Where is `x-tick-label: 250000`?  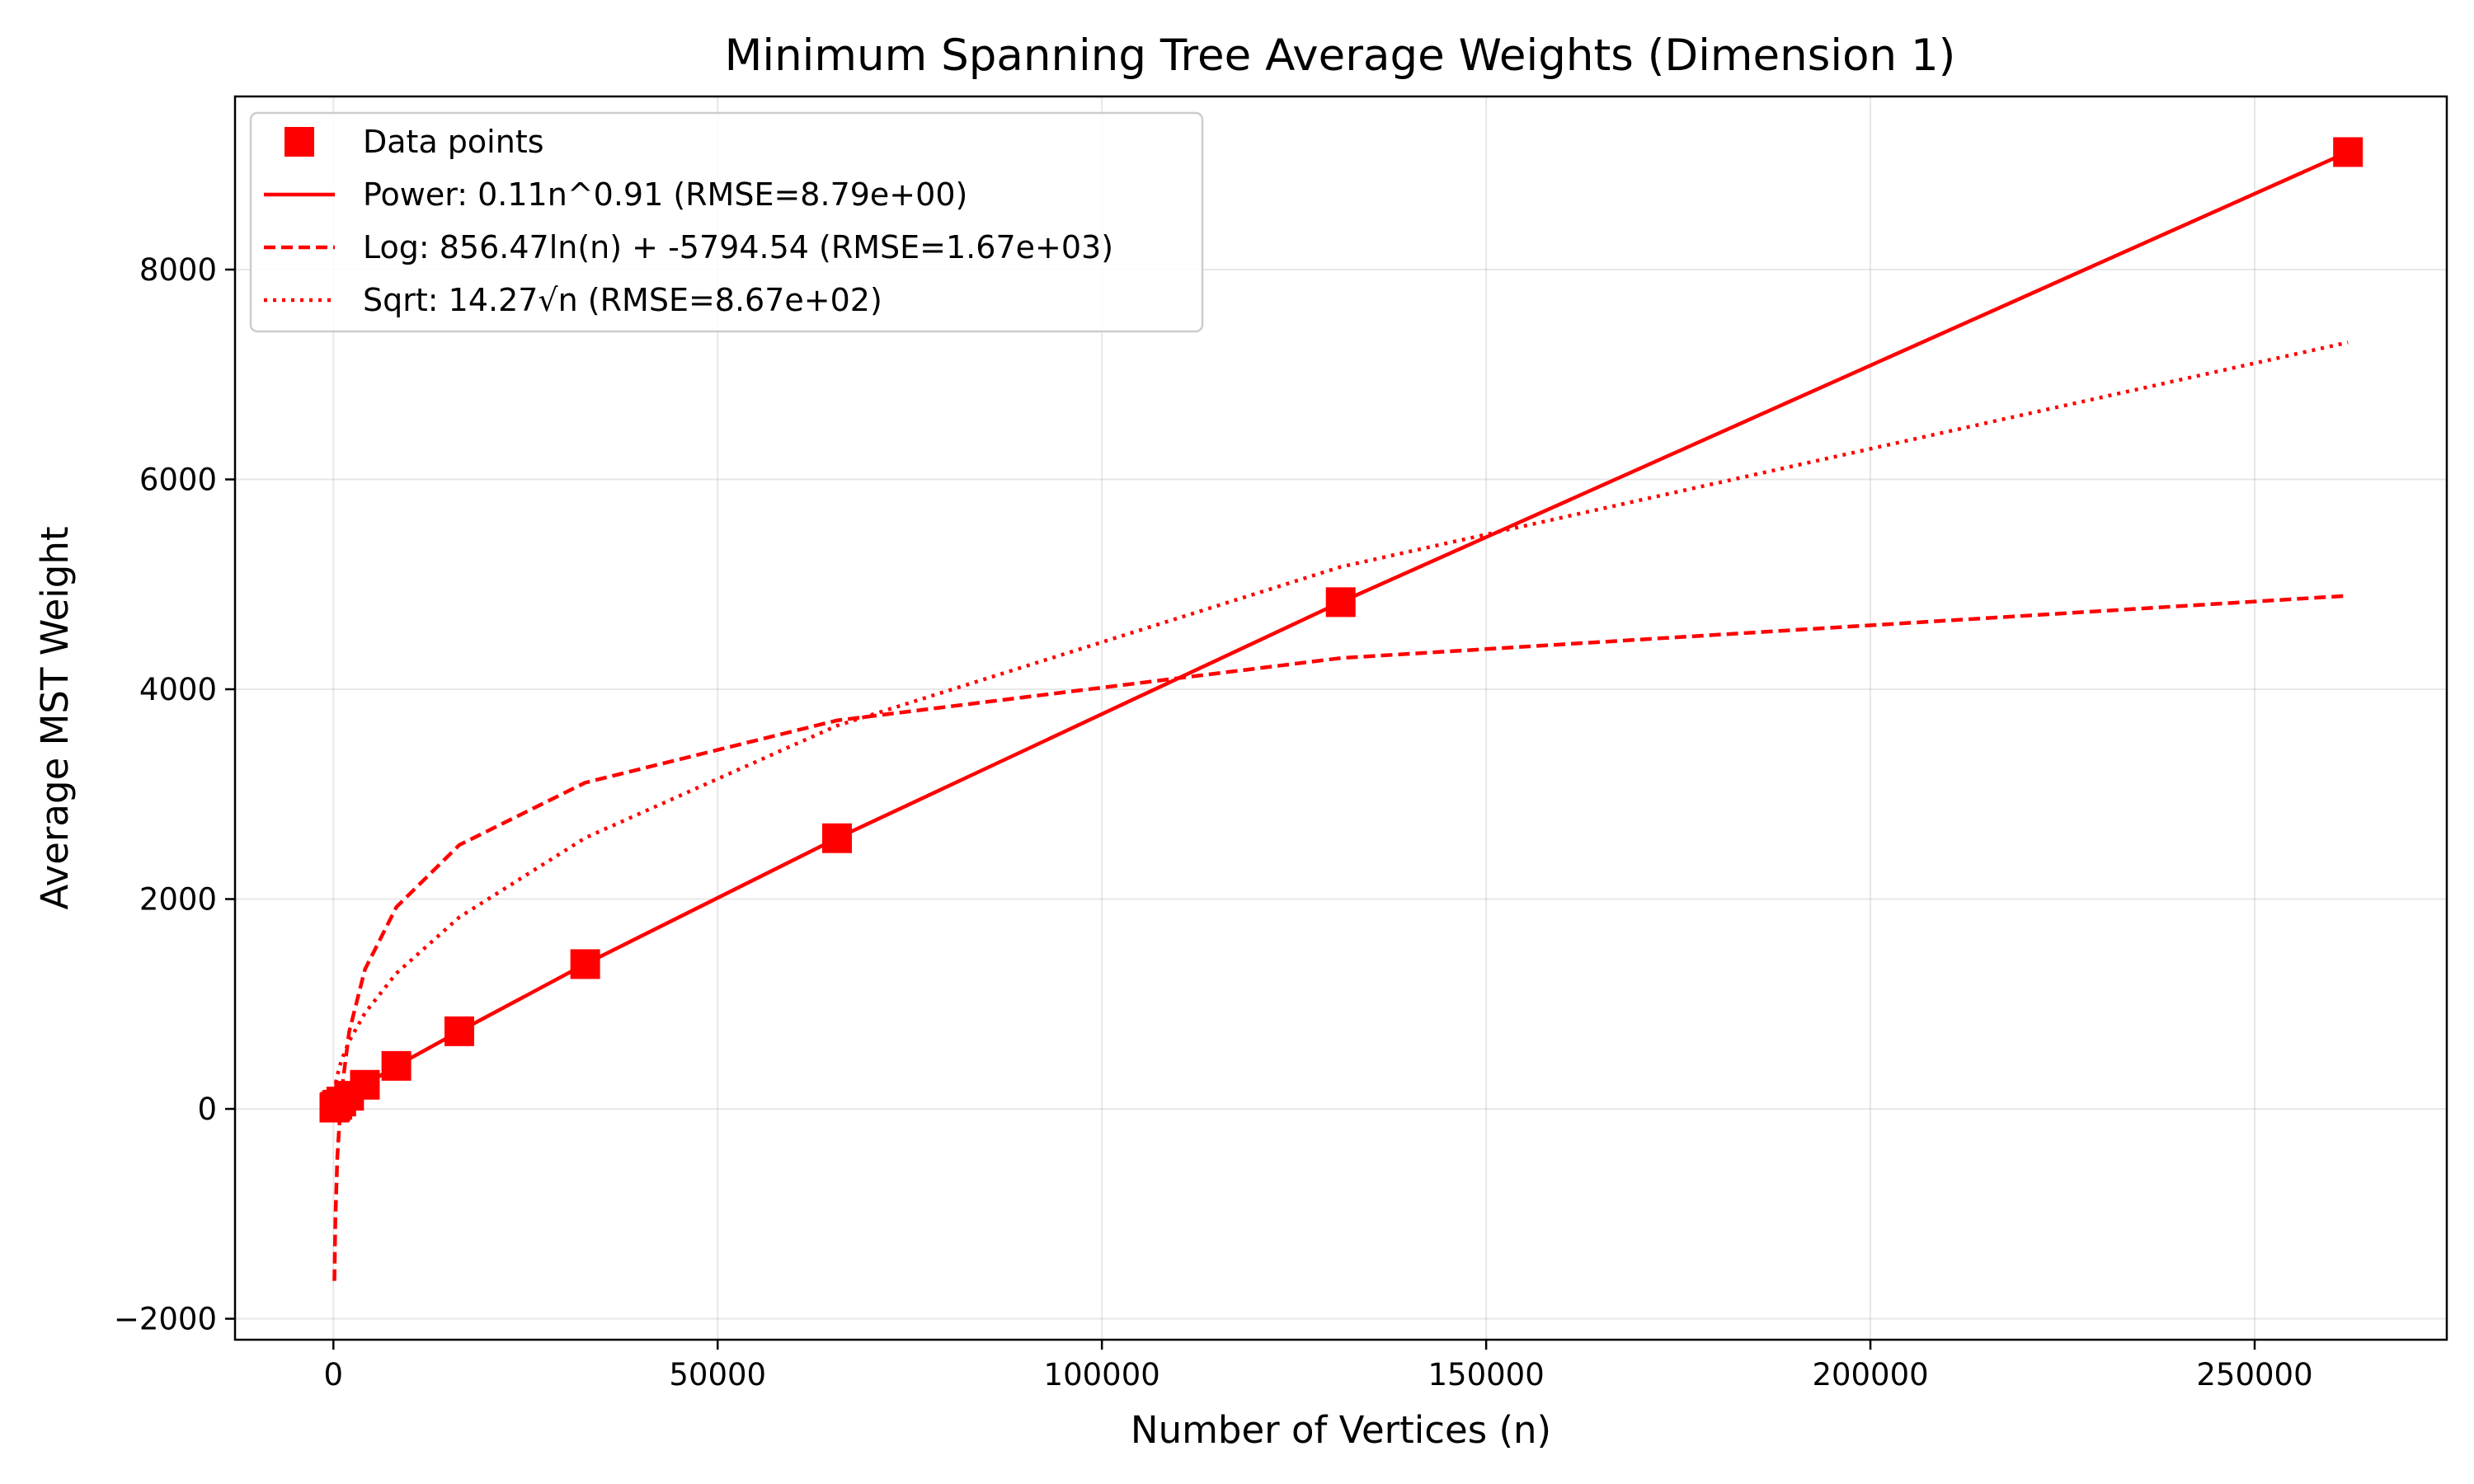 x-tick-label: 250000 is located at coordinates (2254, 1374).